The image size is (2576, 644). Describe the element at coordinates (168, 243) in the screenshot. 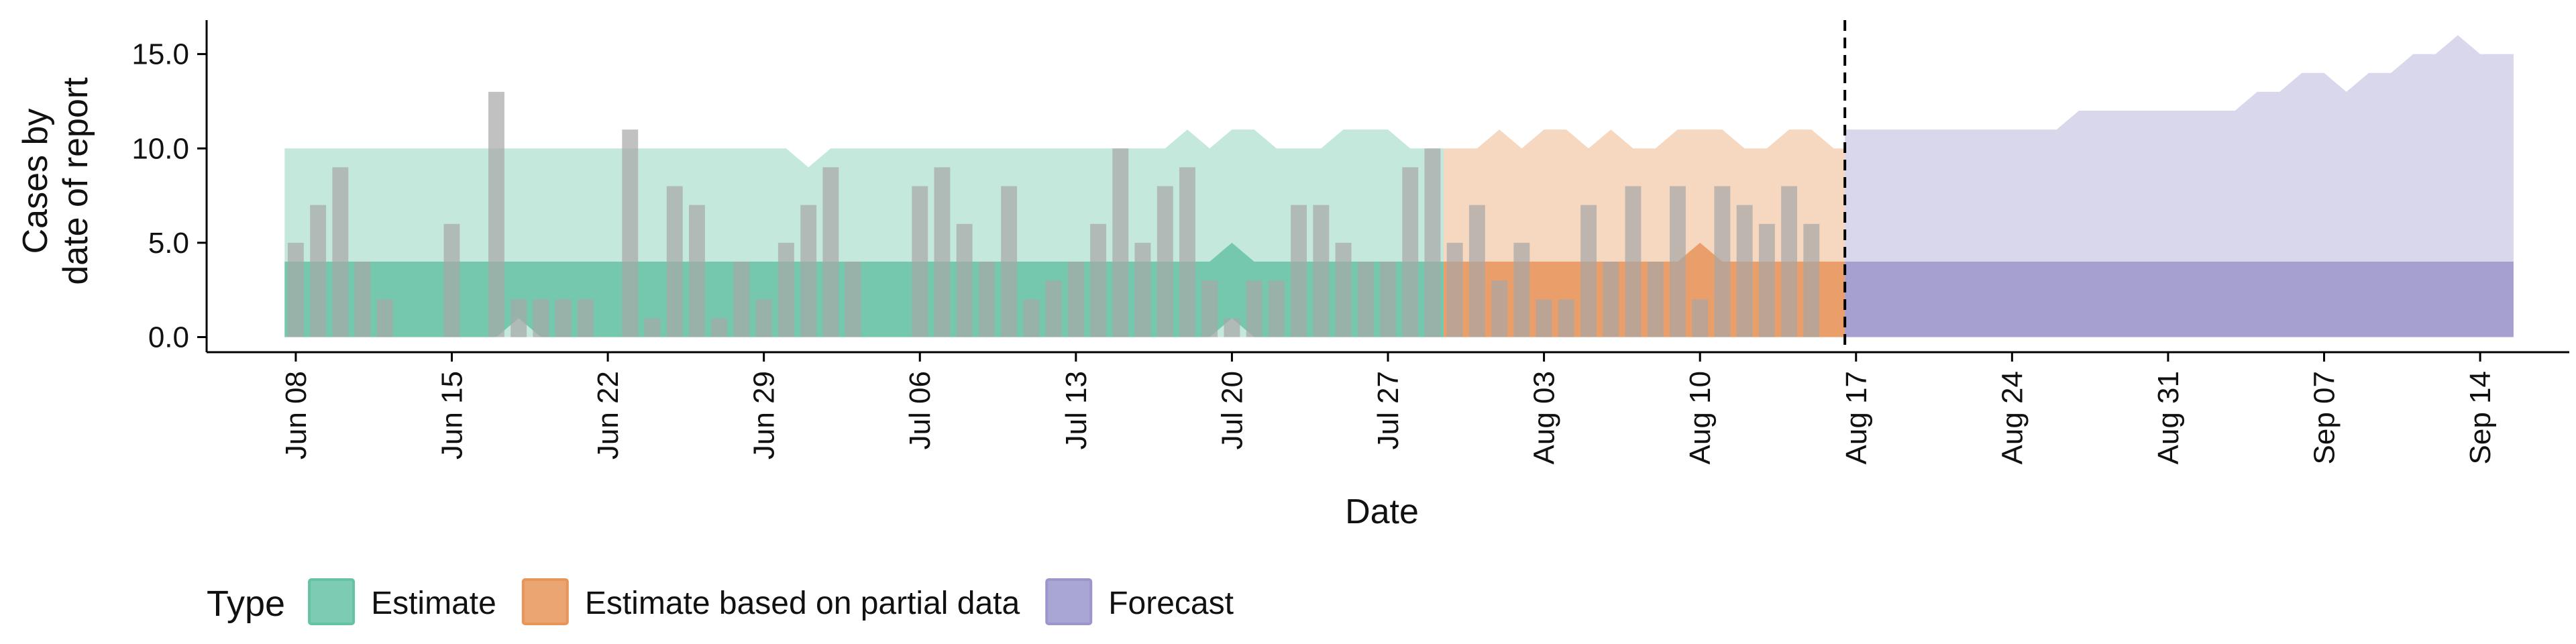

I see `y-tick-label: 5.0` at that location.